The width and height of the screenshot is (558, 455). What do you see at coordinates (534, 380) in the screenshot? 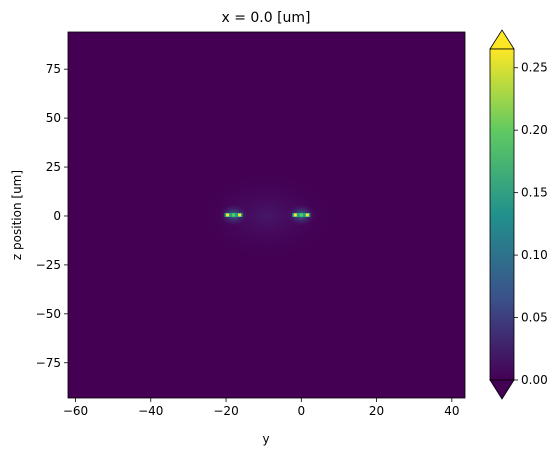
I see `colorbar-tick-label: 0.00` at bounding box center [534, 380].